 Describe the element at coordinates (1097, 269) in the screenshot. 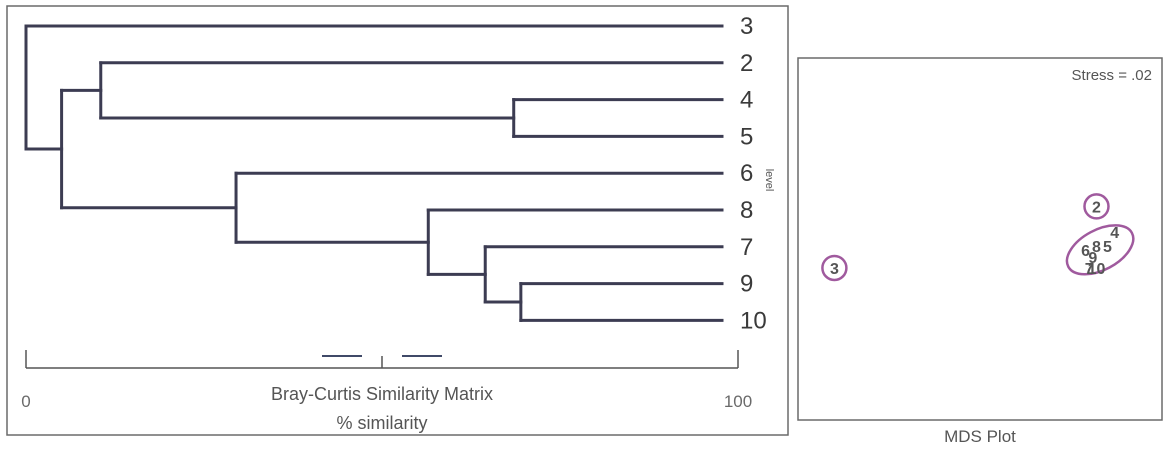

I see `mds-point-label: 10` at that location.